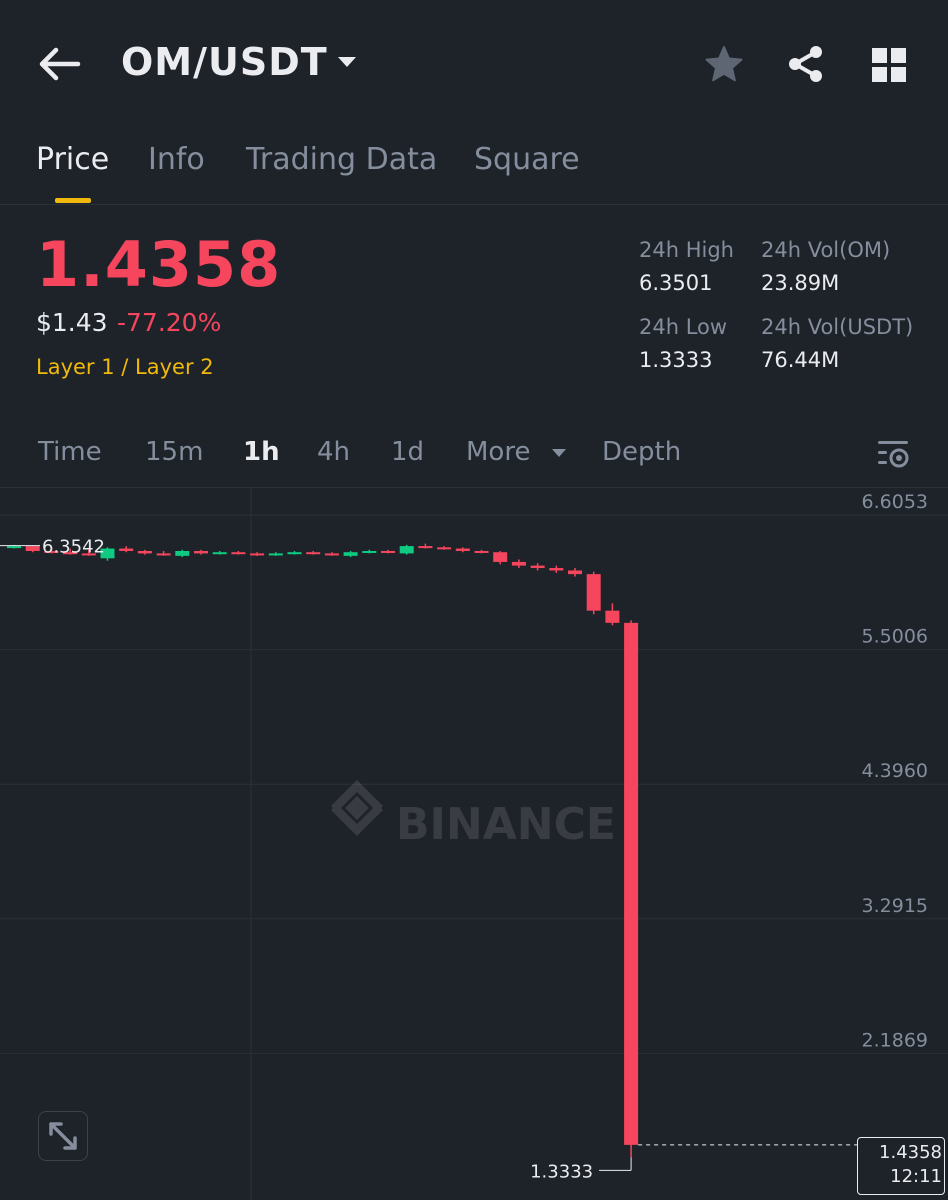 This screenshot has width=948, height=1200. I want to click on chevron-down-icon, so click(559, 453).